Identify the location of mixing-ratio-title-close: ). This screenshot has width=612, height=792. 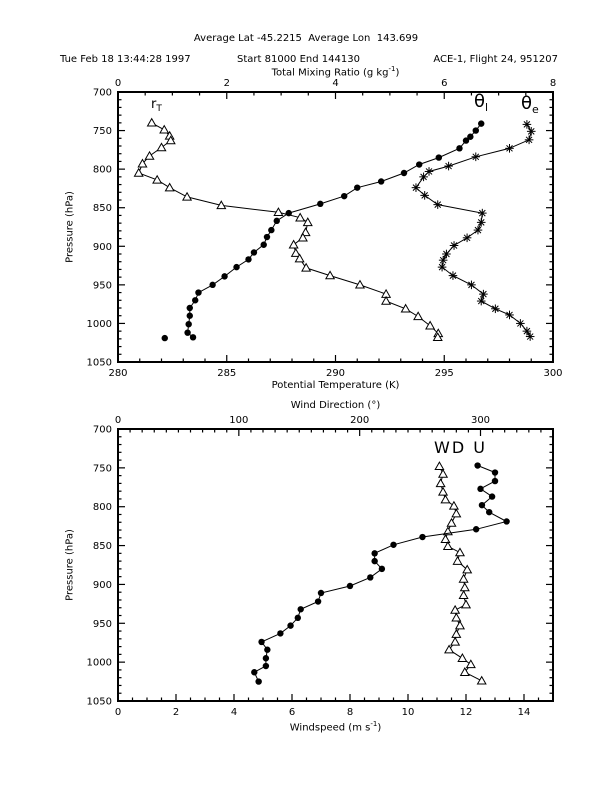
(397, 73).